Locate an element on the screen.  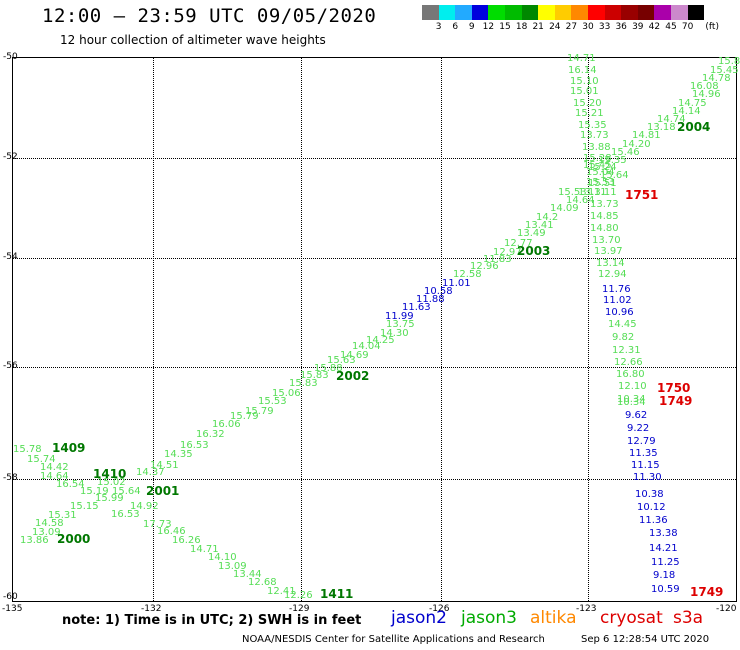
legend-item-jason3: jason3 is located at coordinates (489, 618).